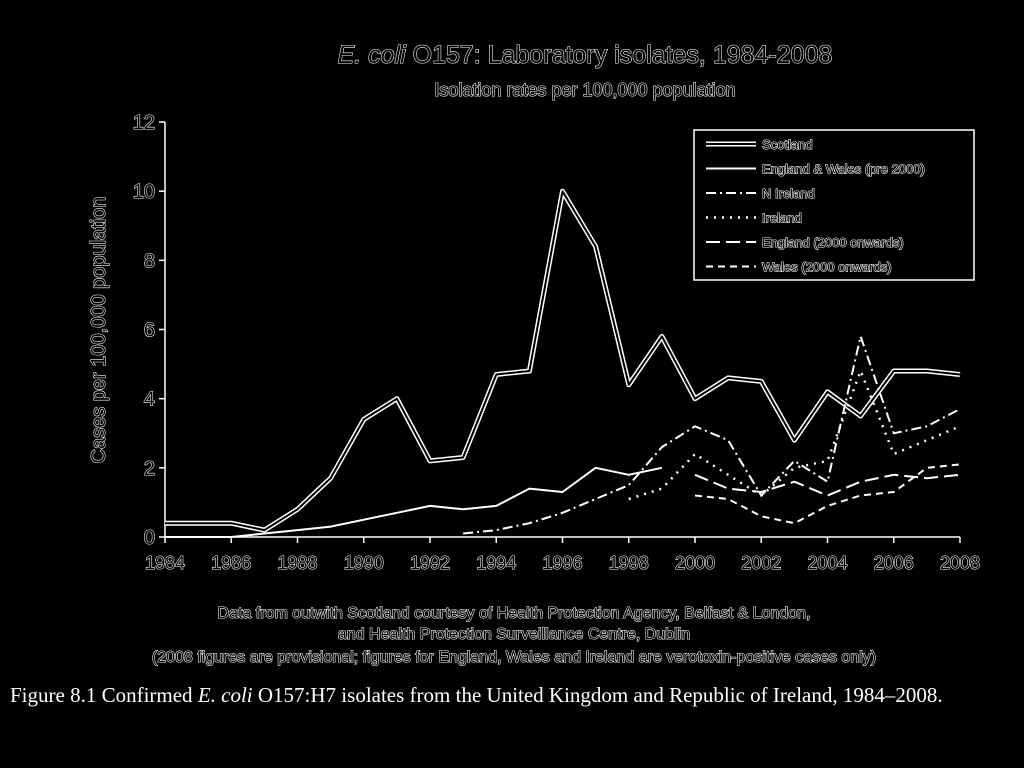 The image size is (1024, 768). Describe the element at coordinates (165, 563) in the screenshot. I see `x-tick-label: 1984` at that location.